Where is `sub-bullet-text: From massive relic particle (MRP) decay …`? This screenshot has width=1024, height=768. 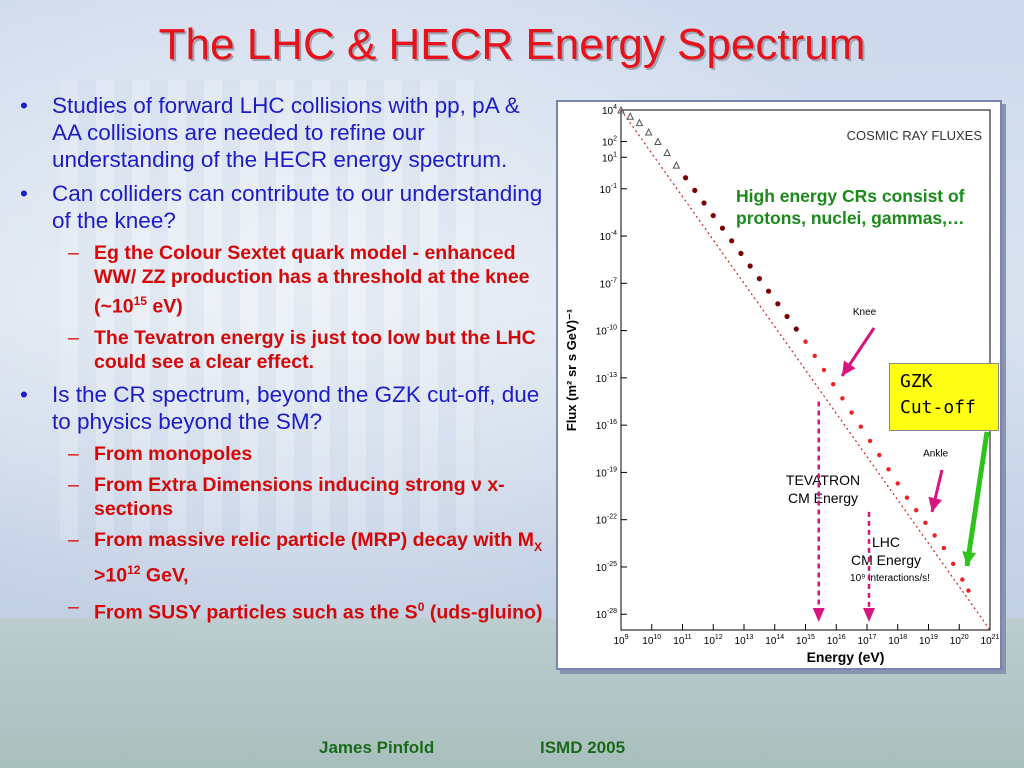 sub-bullet-text: From massive relic particle (MRP) decay … is located at coordinates (314, 539).